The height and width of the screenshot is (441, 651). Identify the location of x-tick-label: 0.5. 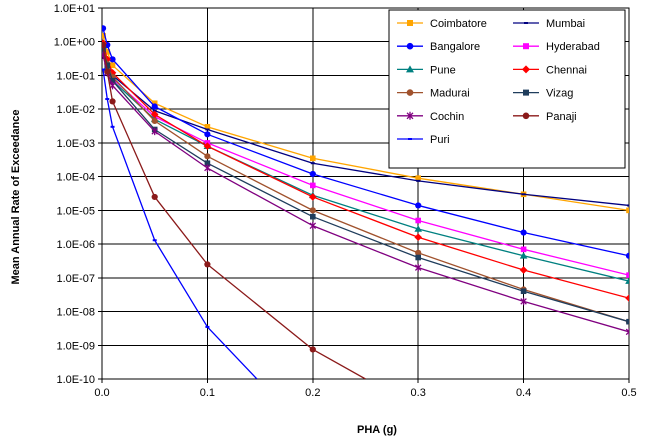
(628, 393).